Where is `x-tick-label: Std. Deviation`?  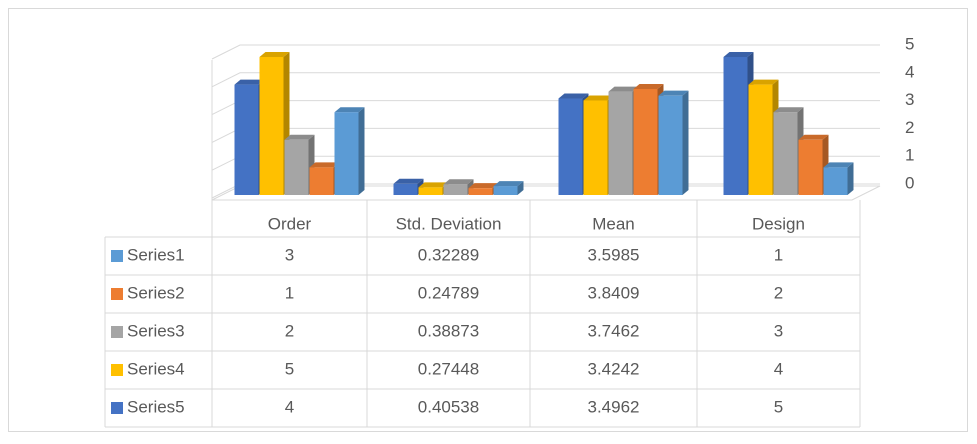
x-tick-label: Std. Deviation is located at coordinates (449, 223).